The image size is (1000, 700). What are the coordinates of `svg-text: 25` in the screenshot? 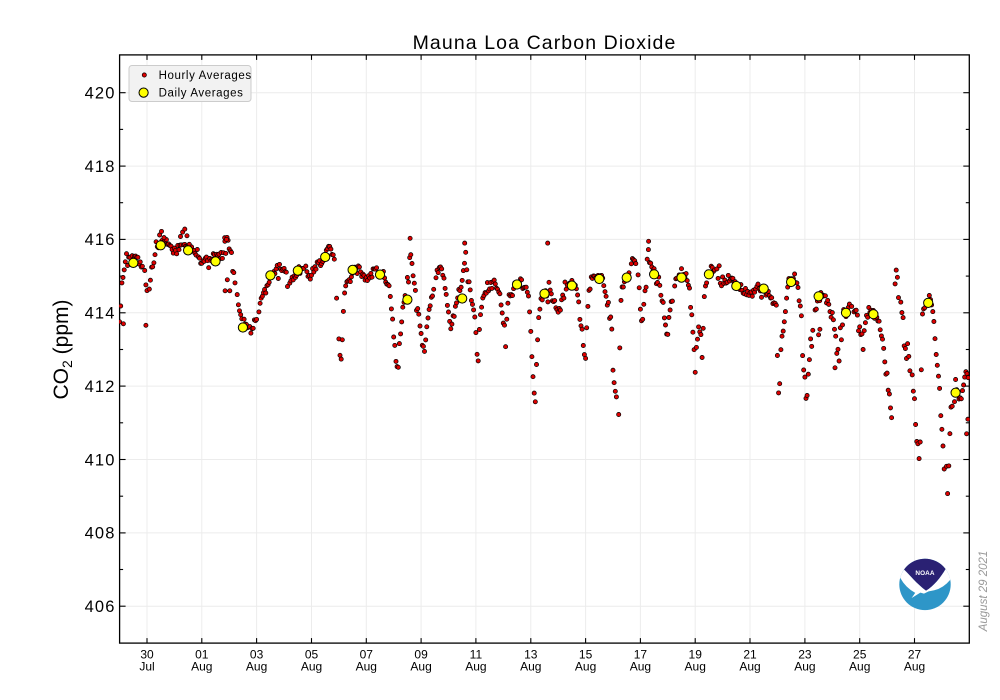 It's located at (860, 654).